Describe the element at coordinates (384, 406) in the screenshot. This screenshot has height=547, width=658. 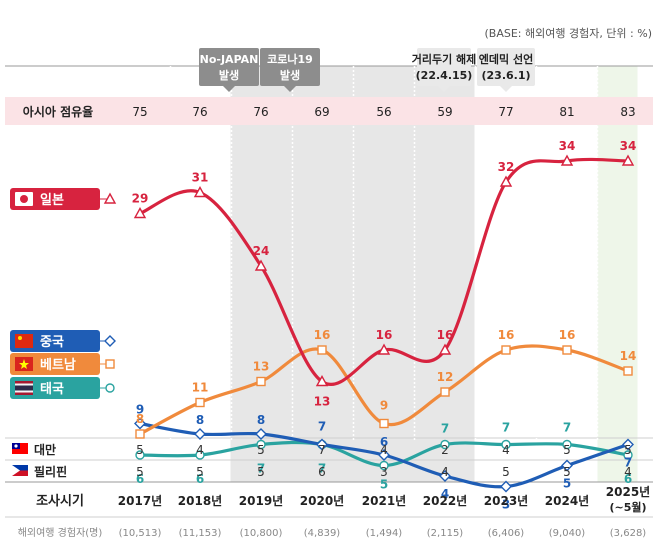
I see `data-label-베트남: 9` at that location.